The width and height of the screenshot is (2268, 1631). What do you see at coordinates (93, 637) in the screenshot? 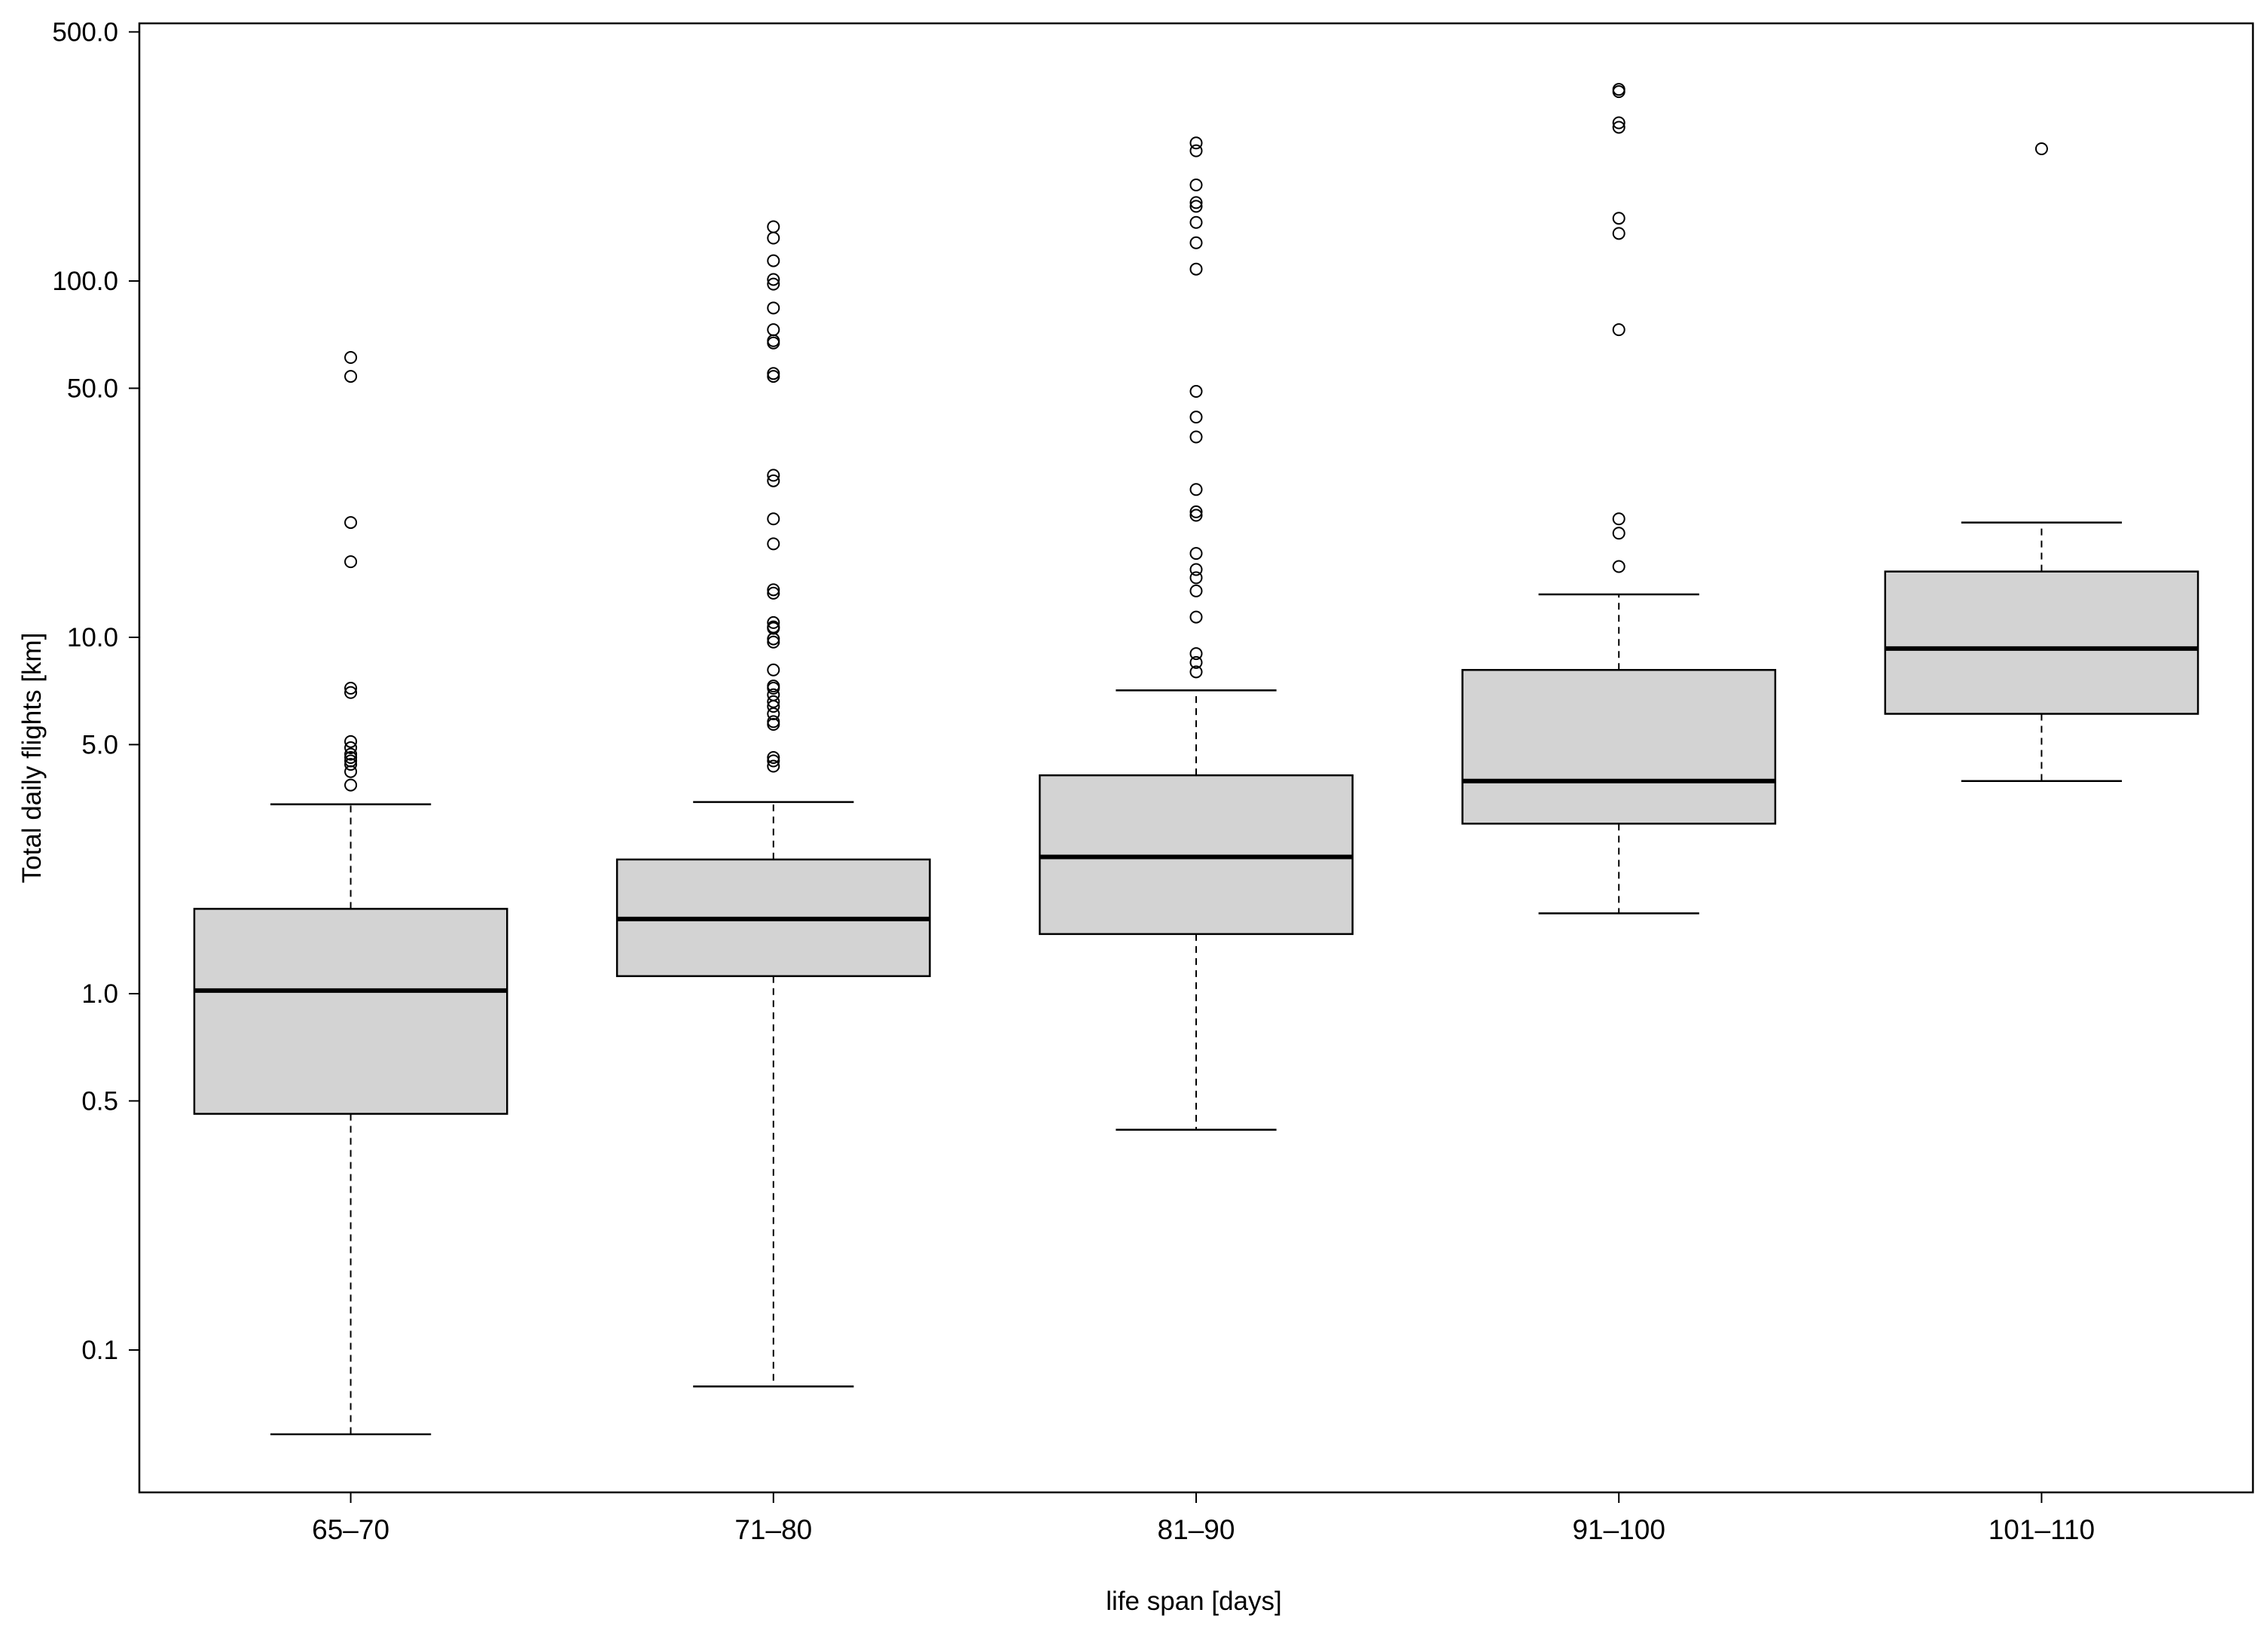
I see `y-tick-label: 10.0` at bounding box center [93, 637].